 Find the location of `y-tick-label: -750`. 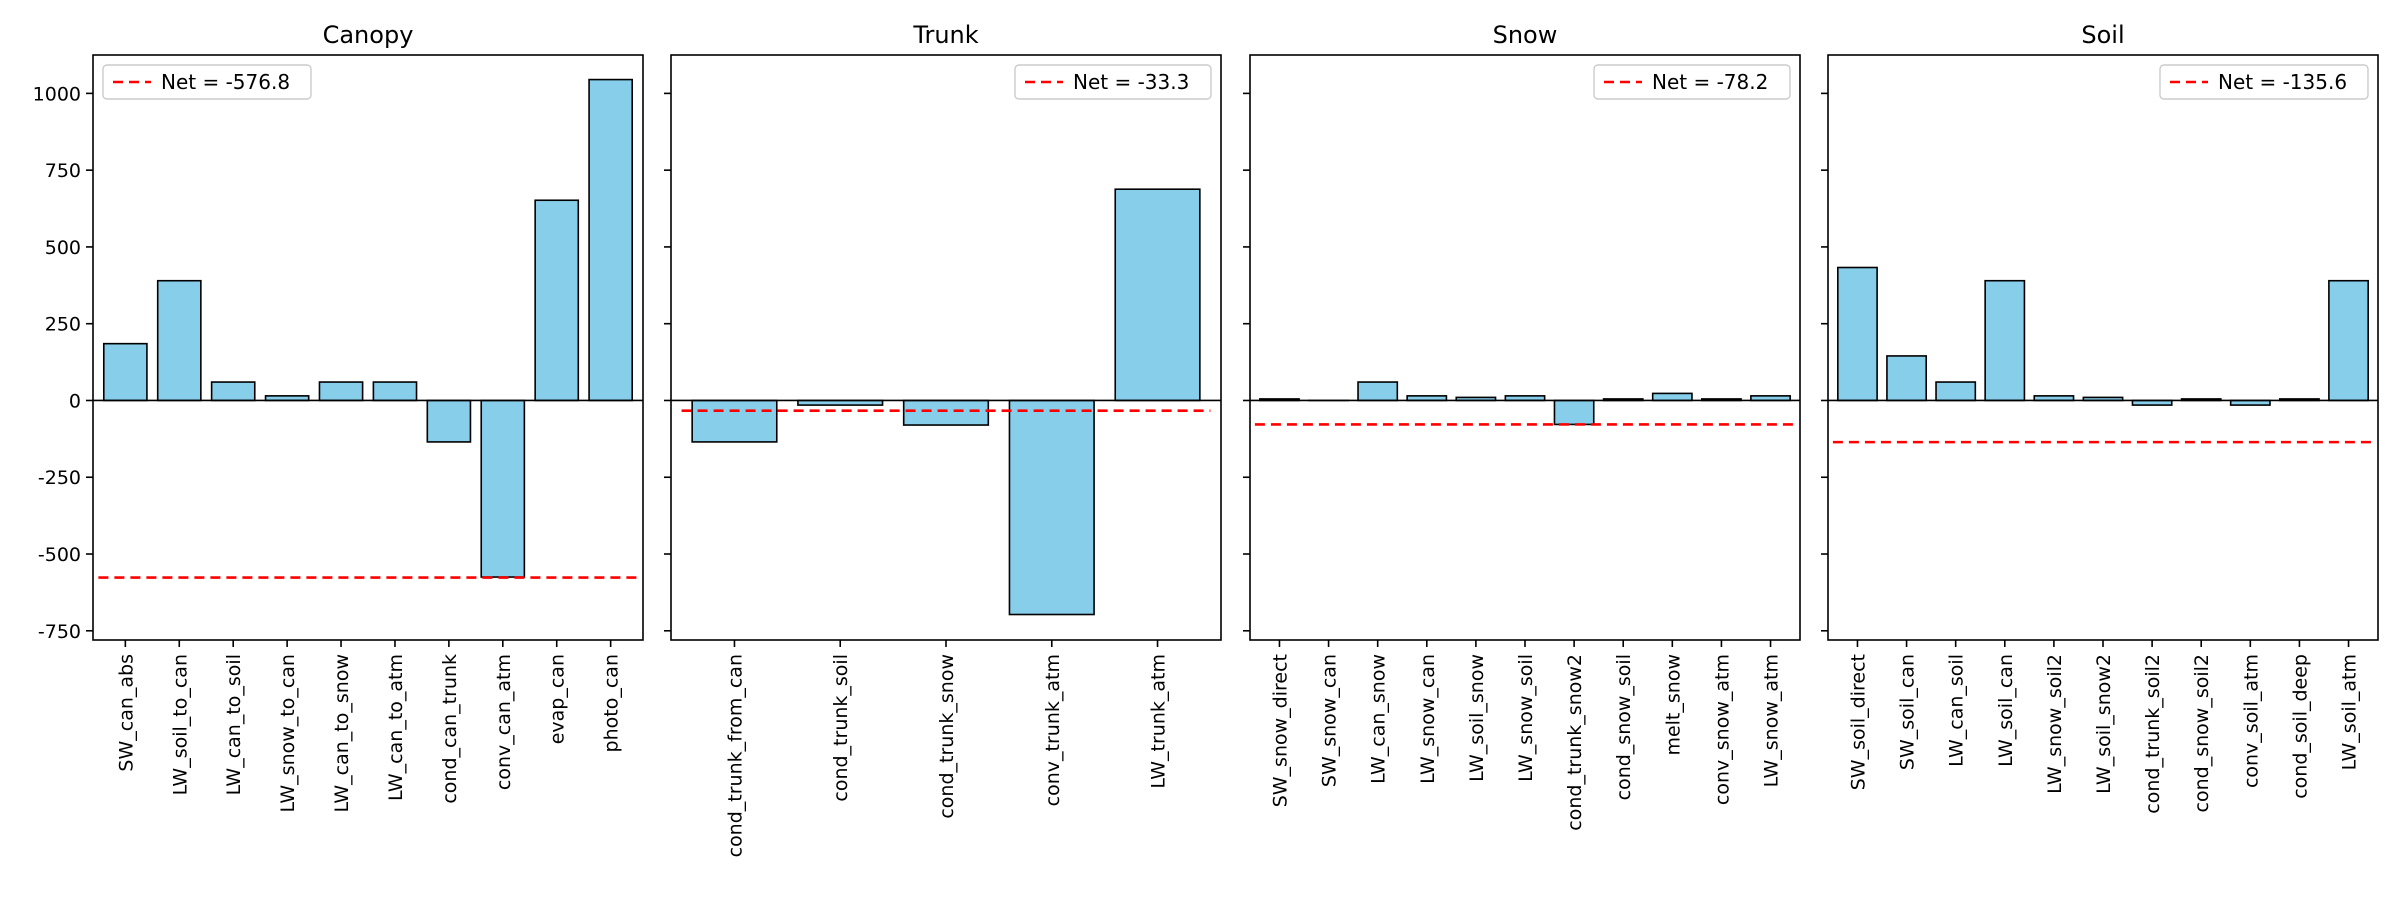

y-tick-label: -750 is located at coordinates (59, 632).